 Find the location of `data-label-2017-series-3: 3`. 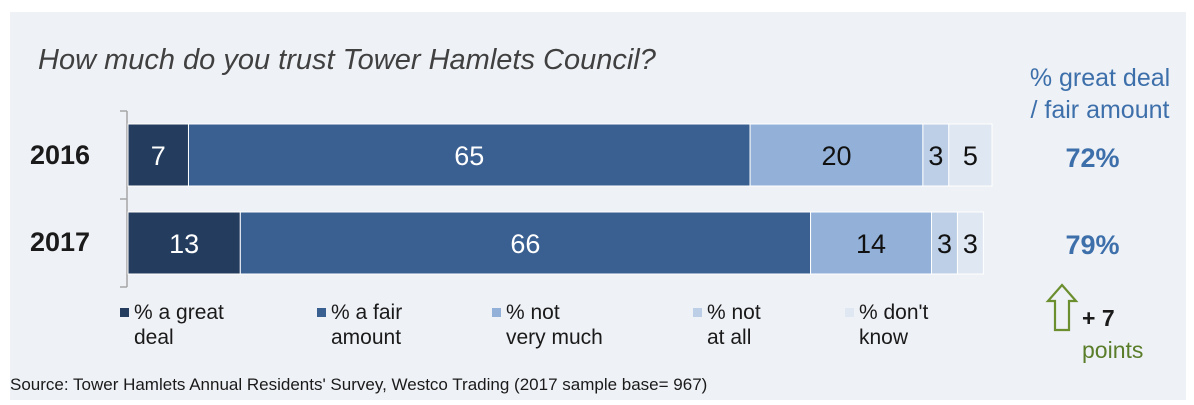

data-label-2017-series-3: 3 is located at coordinates (944, 244).